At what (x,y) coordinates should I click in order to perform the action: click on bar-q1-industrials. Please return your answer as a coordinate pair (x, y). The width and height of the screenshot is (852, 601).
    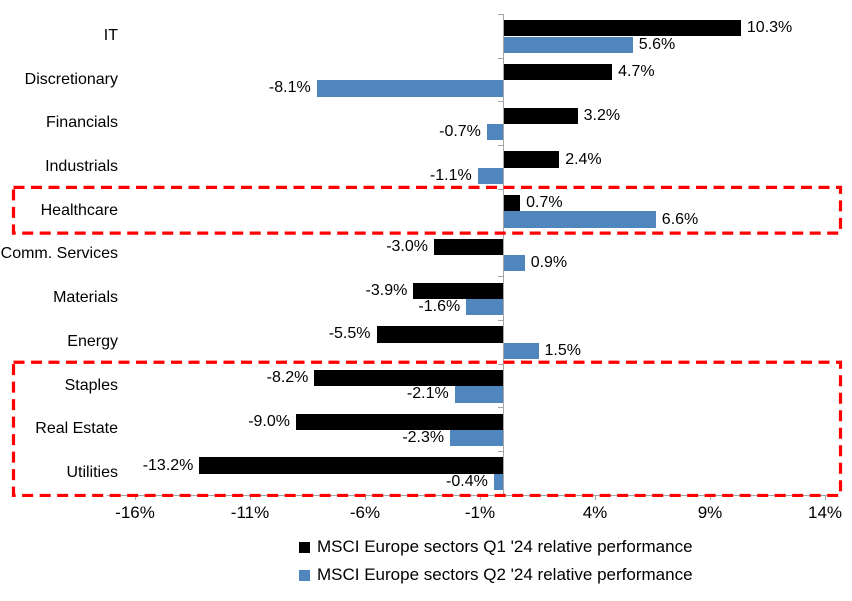
    Looking at the image, I should click on (532, 159).